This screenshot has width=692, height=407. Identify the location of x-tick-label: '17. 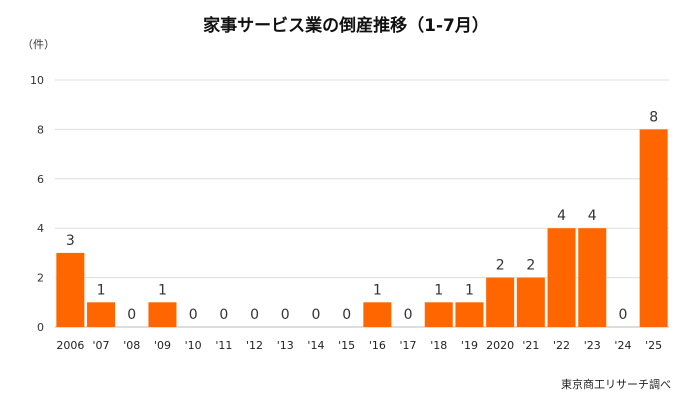
(408, 345).